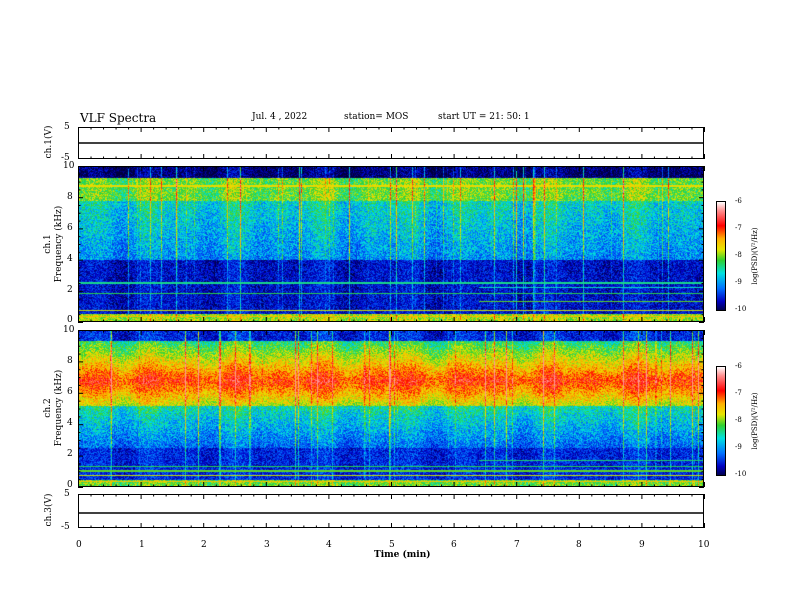 The image size is (792, 612). Describe the element at coordinates (392, 545) in the screenshot. I see `x-tick-label: 5` at that location.